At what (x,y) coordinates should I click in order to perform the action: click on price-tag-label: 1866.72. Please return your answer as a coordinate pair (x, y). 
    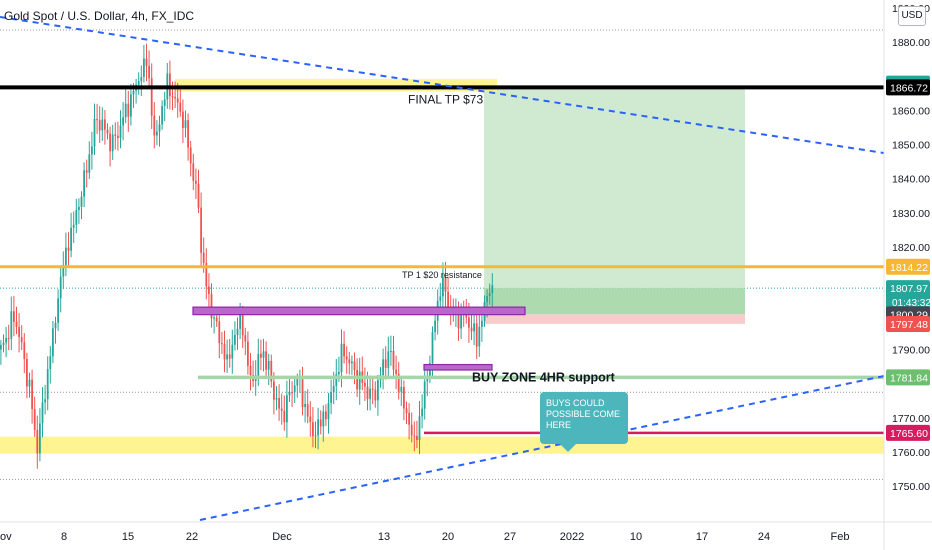
    Looking at the image, I should click on (909, 88).